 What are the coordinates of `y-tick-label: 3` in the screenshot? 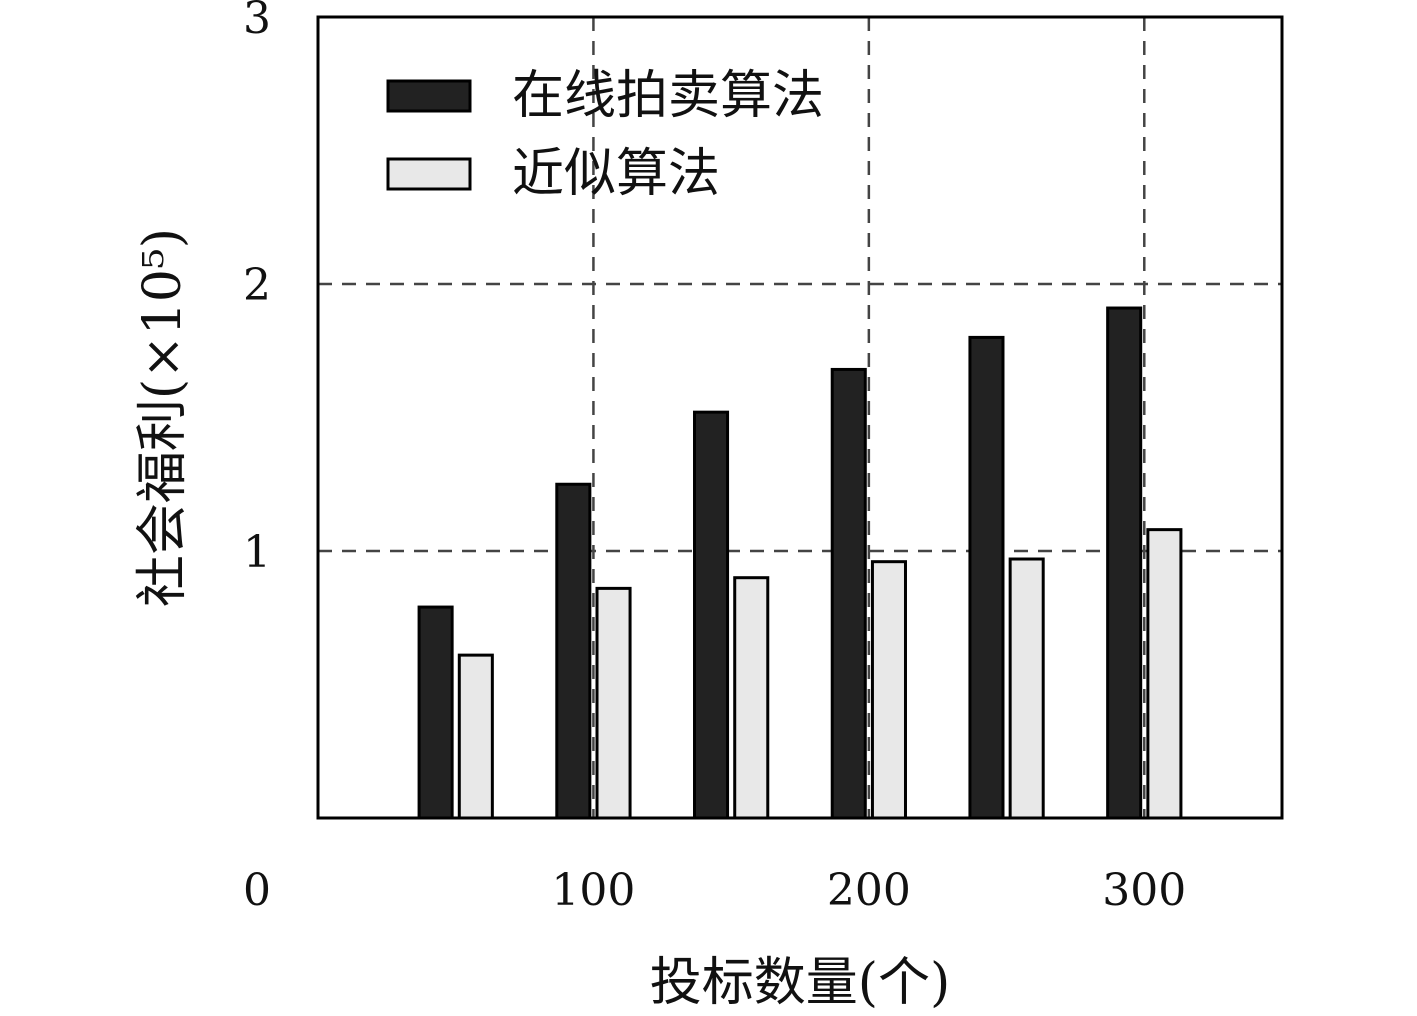 It's located at (257, 22).